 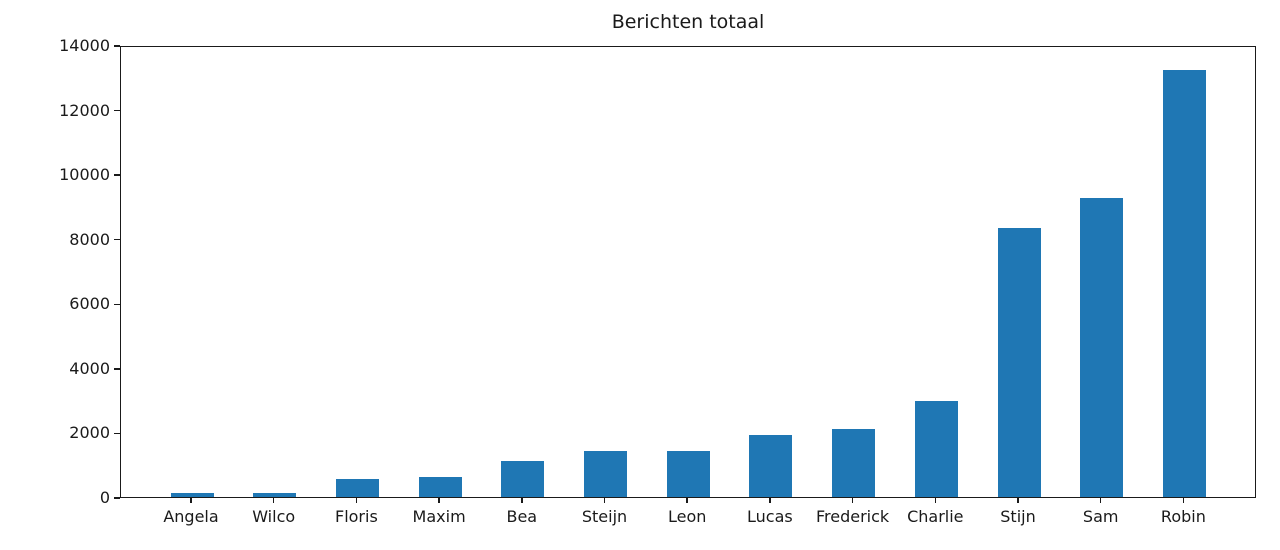 What do you see at coordinates (770, 516) in the screenshot?
I see `x-tick-label-lucas: Lucas` at bounding box center [770, 516].